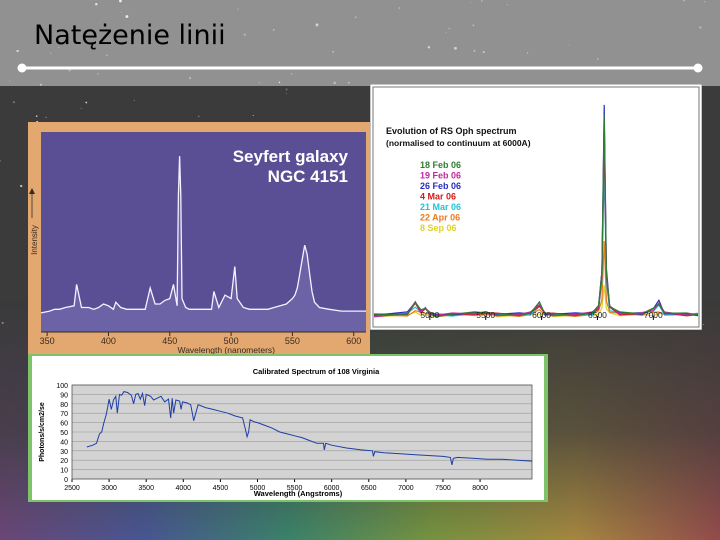 The image size is (720, 540). What do you see at coordinates (597, 315) in the screenshot?
I see `x-tick-label: 6500` at bounding box center [597, 315].